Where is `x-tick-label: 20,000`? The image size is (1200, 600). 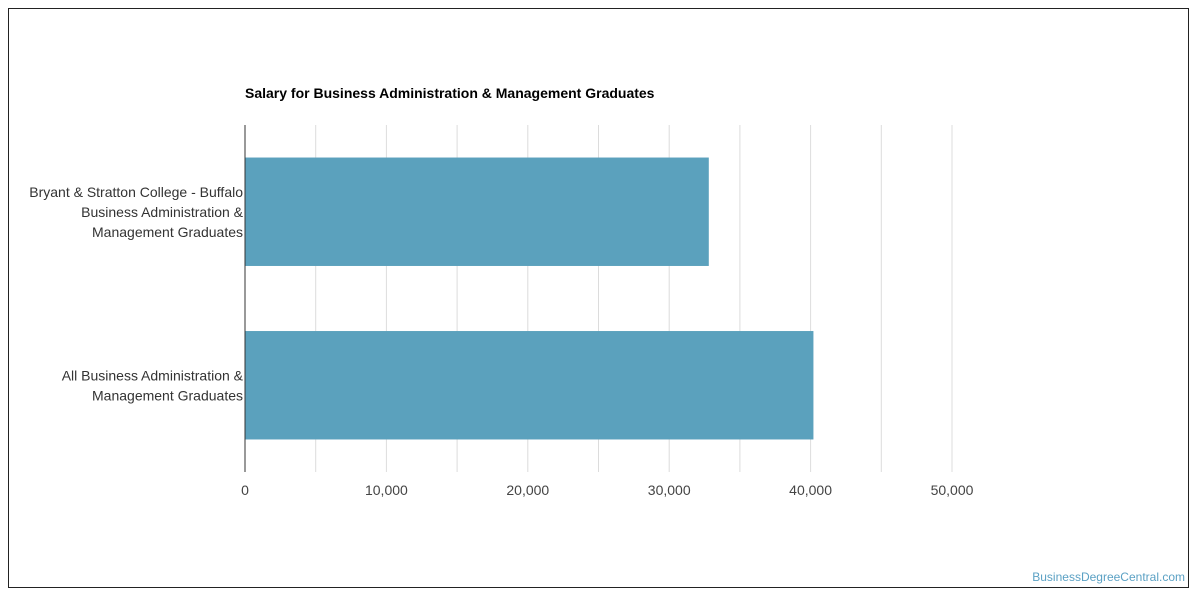 x-tick-label: 20,000 is located at coordinates (527, 490).